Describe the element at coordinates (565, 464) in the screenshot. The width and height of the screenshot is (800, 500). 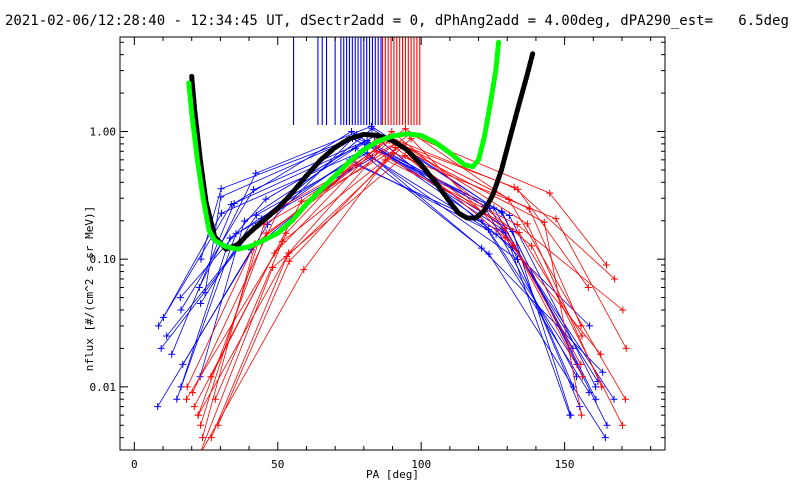
I see `x-tick-label: 150` at that location.